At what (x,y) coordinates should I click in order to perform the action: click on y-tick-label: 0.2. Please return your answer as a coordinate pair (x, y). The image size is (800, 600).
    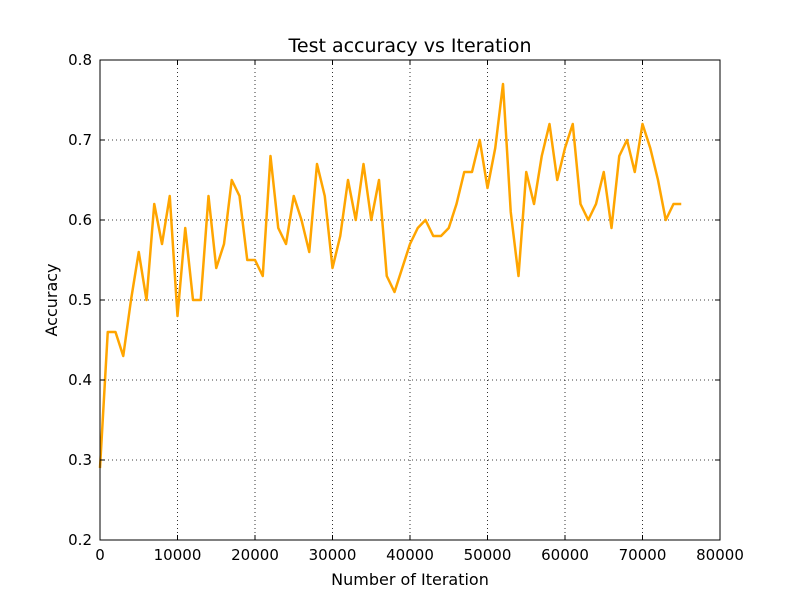
    Looking at the image, I should click on (80, 540).